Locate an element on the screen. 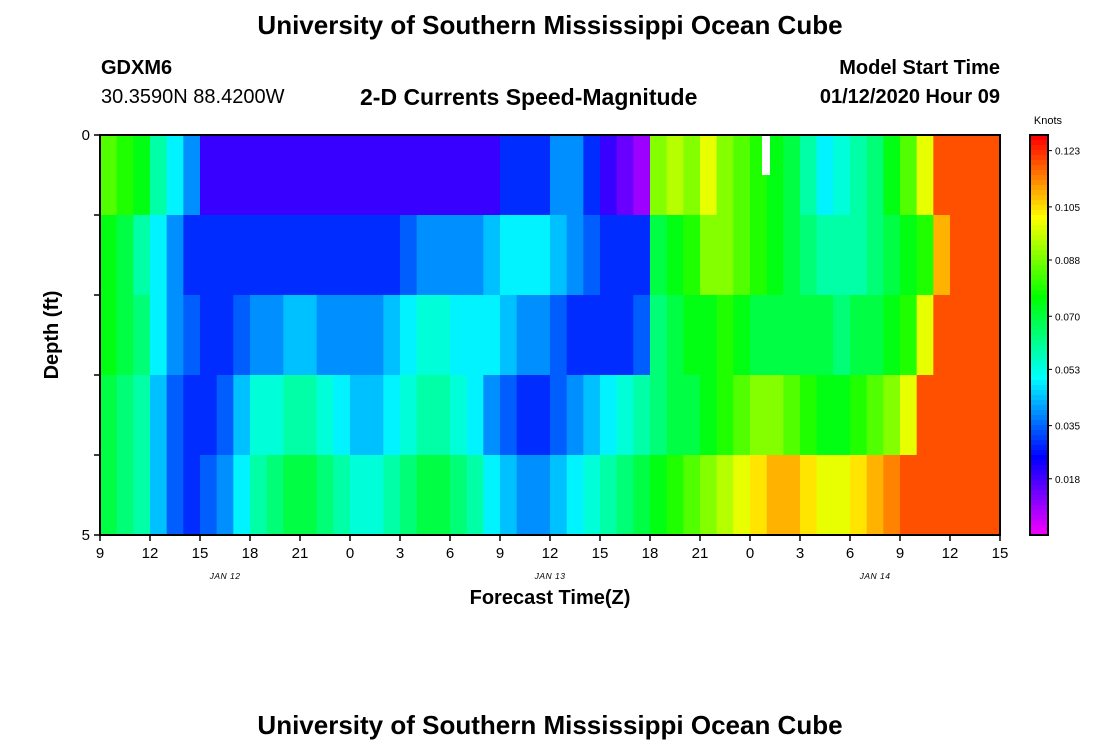 The width and height of the screenshot is (1100, 750). y-axis: 05 is located at coordinates (91, 335).